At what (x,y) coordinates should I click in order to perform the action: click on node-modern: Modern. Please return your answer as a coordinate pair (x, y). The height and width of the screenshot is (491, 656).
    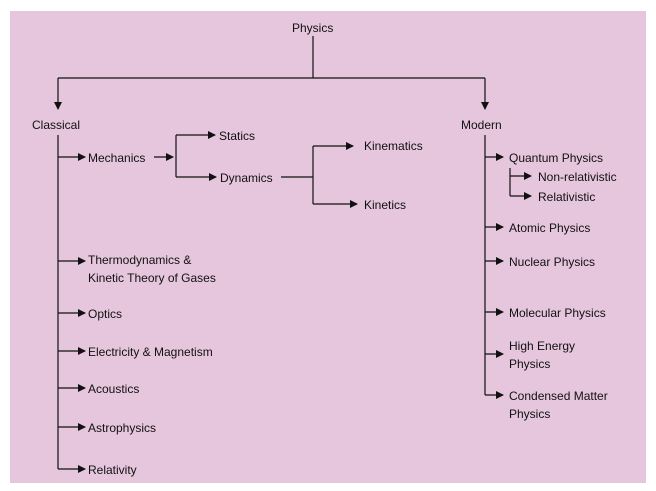
    Looking at the image, I should click on (481, 125).